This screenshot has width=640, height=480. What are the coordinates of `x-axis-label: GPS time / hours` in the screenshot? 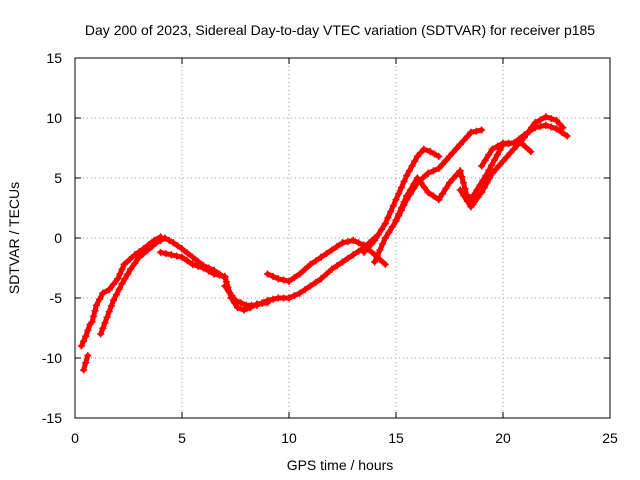 It's located at (340, 465).